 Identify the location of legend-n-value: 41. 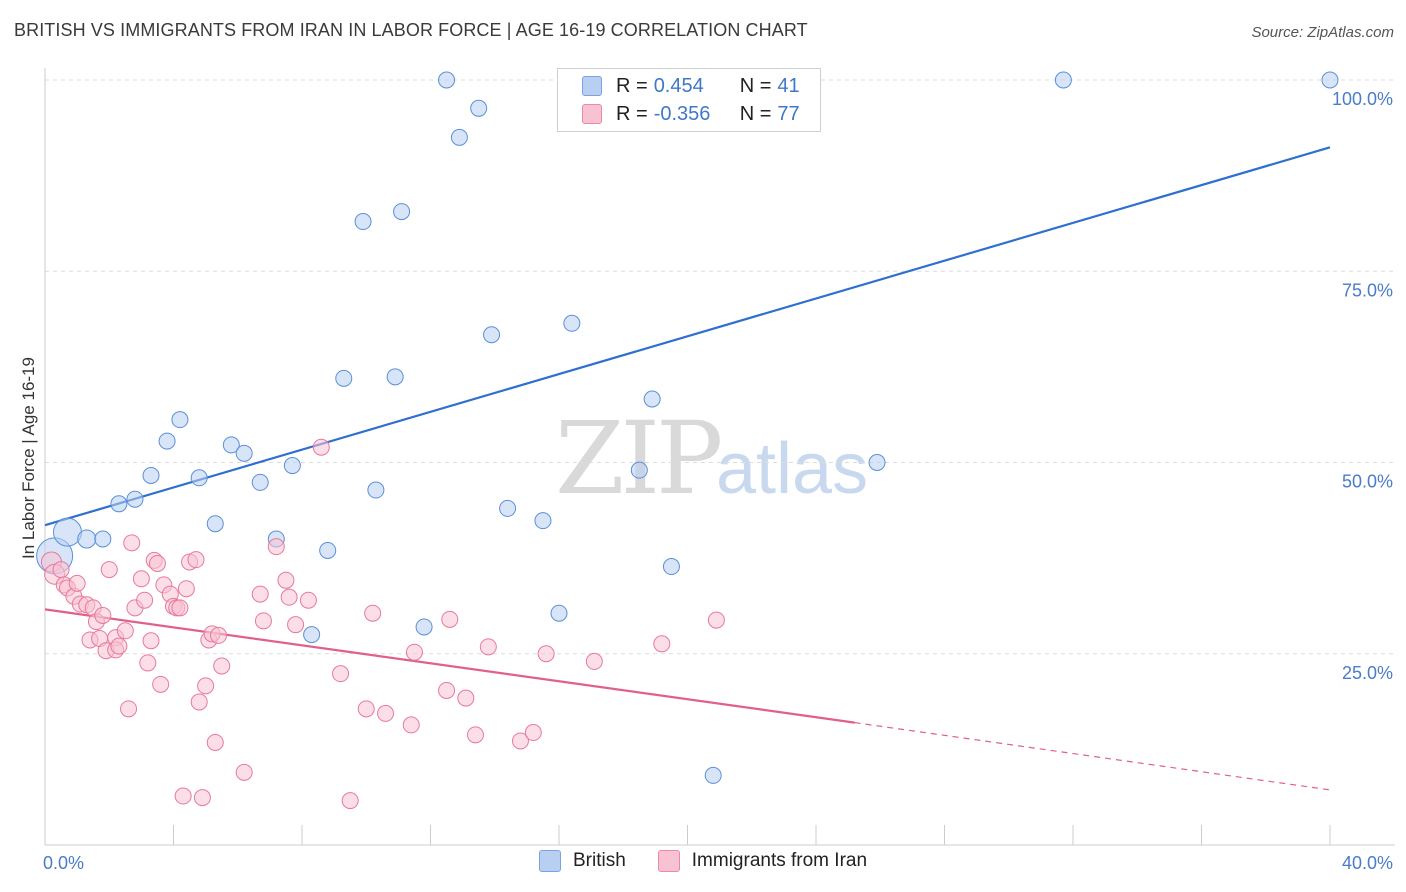
(788, 85).